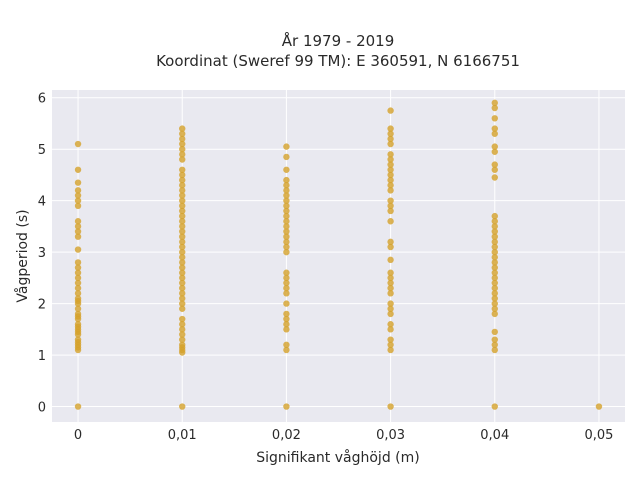 The image size is (640, 480). Describe the element at coordinates (344, 435) in the screenshot. I see `x-tick-labels: 0 0,01 0,02 0,03 0,04 0,05` at that location.